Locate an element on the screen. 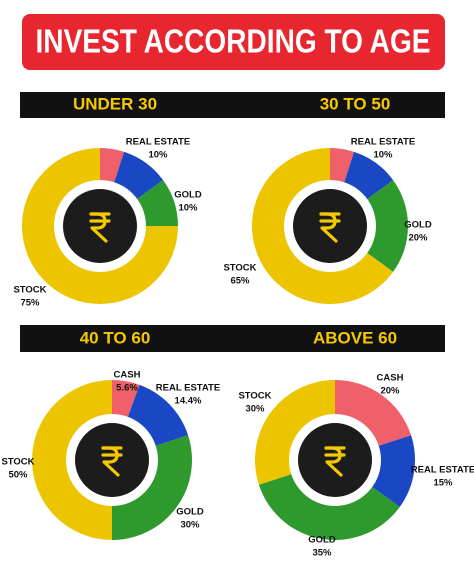  chart-header: 30 TO 50 is located at coordinates (355, 103).